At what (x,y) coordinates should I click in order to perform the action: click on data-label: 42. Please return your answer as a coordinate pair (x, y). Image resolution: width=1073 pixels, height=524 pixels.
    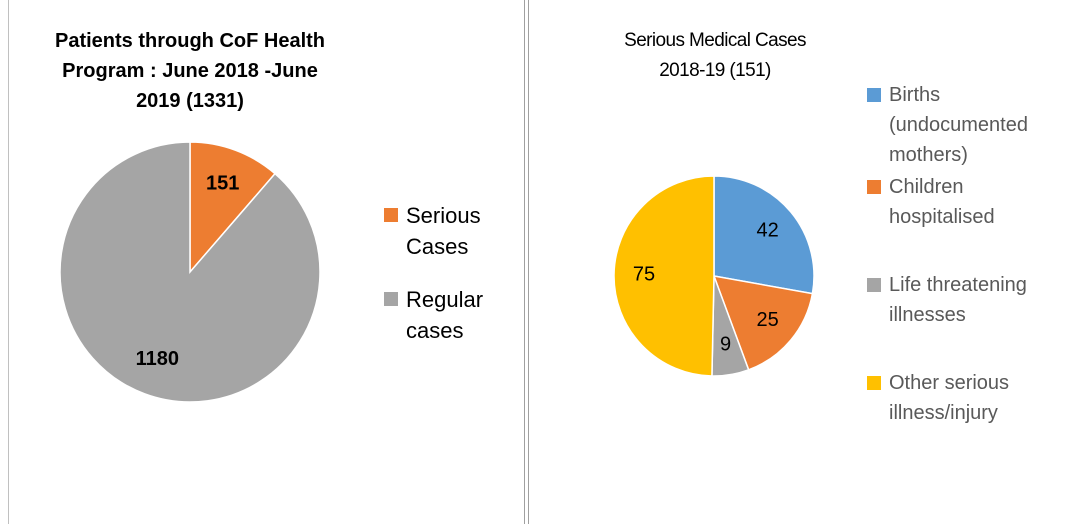
    Looking at the image, I should click on (768, 230).